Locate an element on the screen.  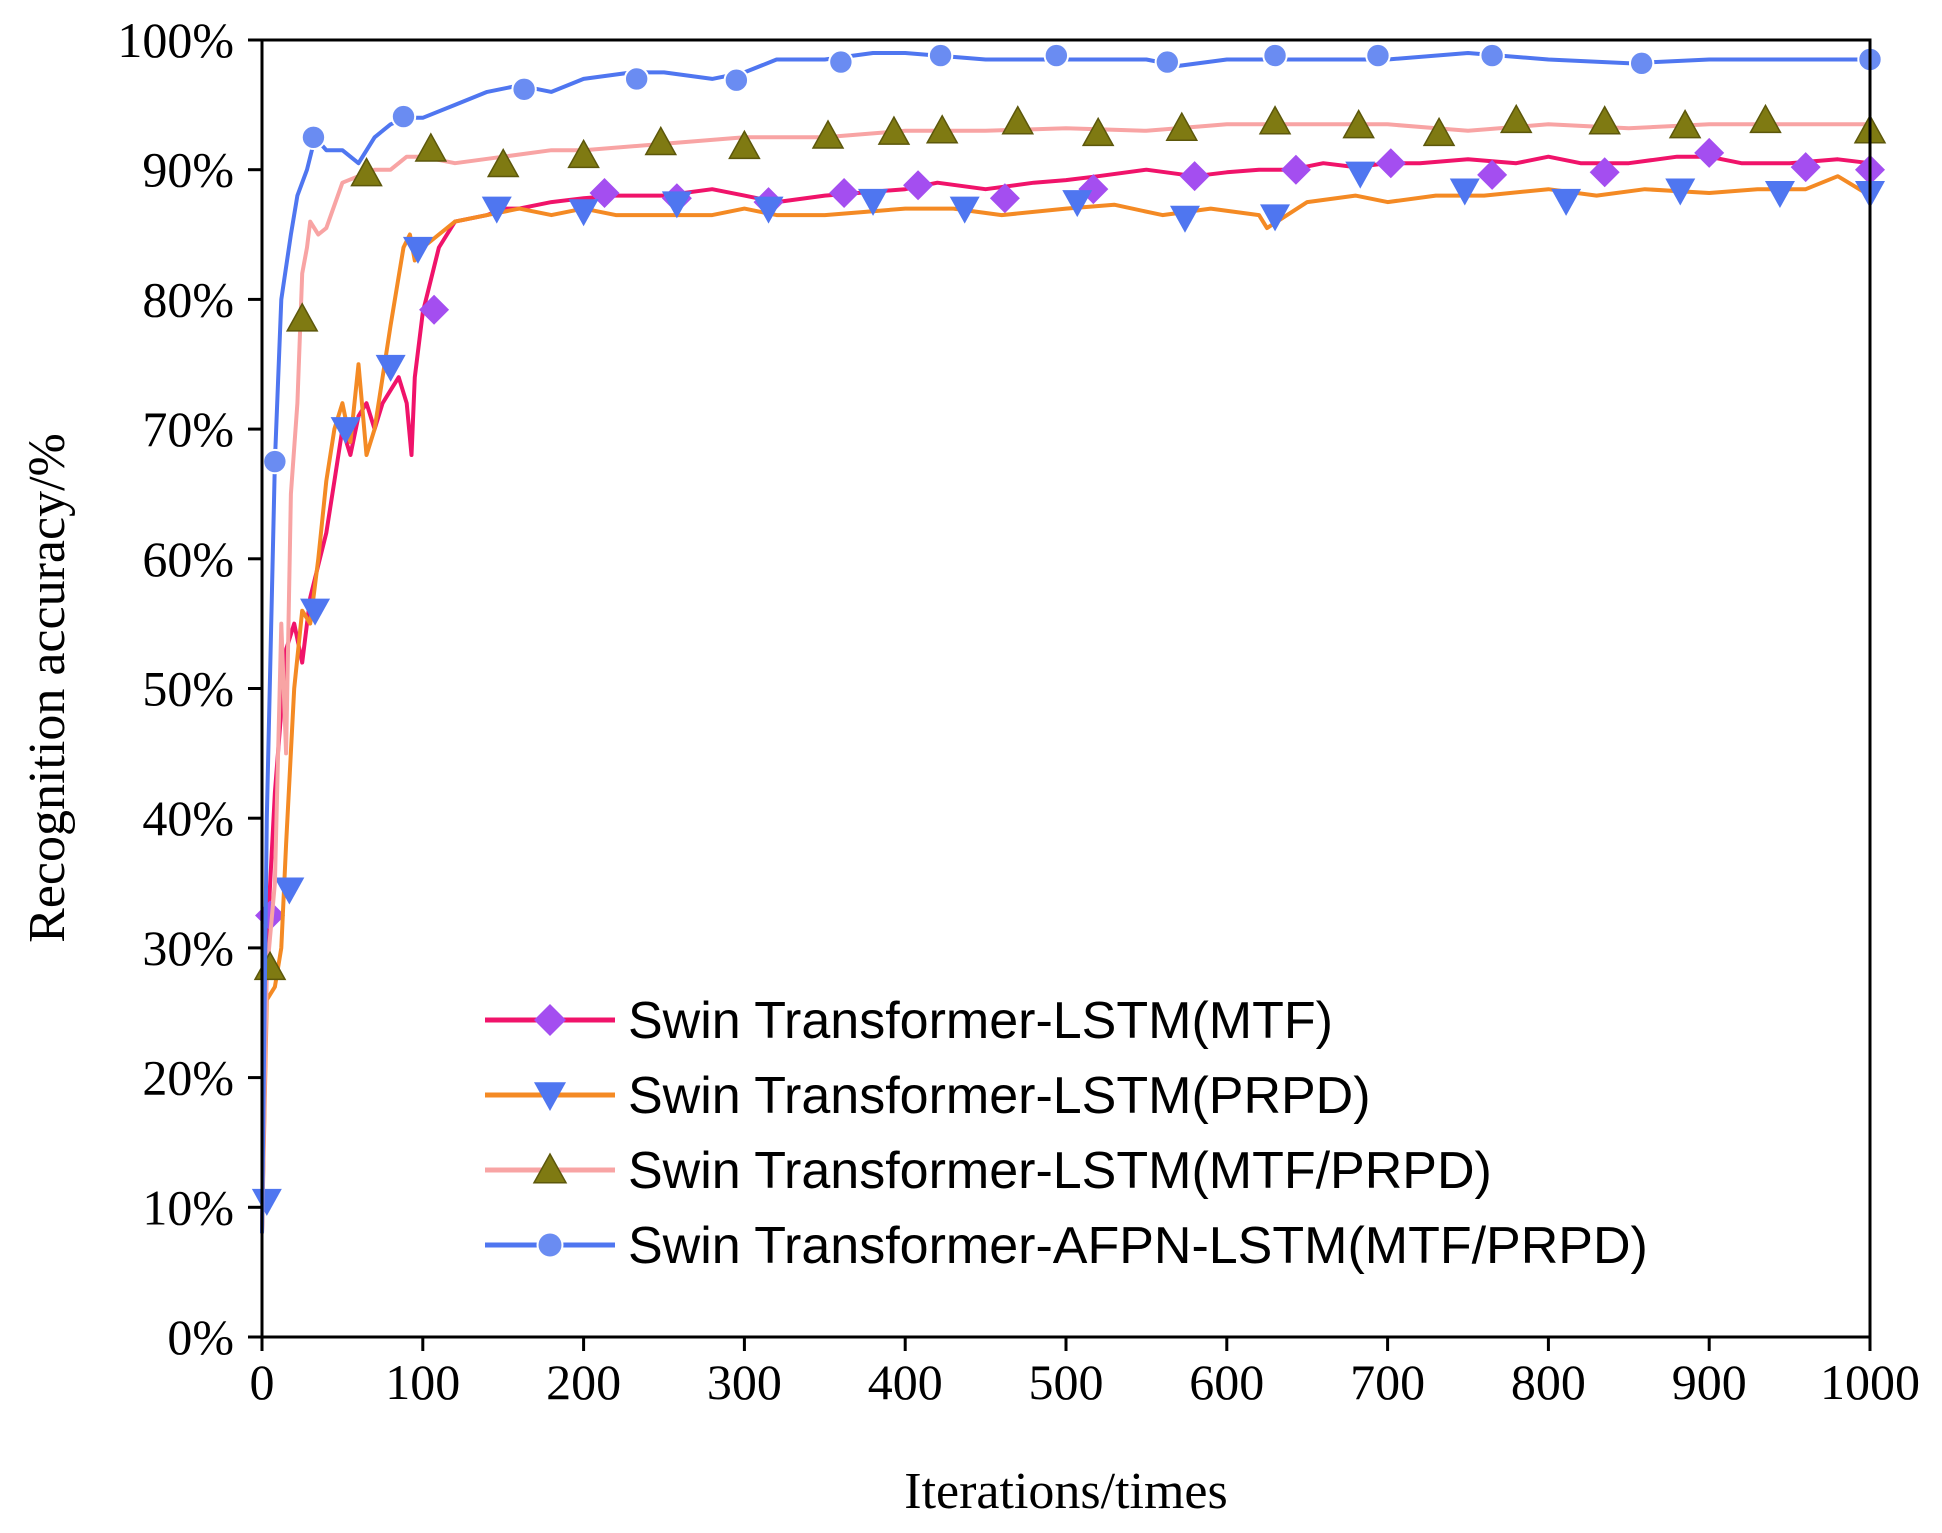
y-tick-label: 80% is located at coordinates (188, 299).